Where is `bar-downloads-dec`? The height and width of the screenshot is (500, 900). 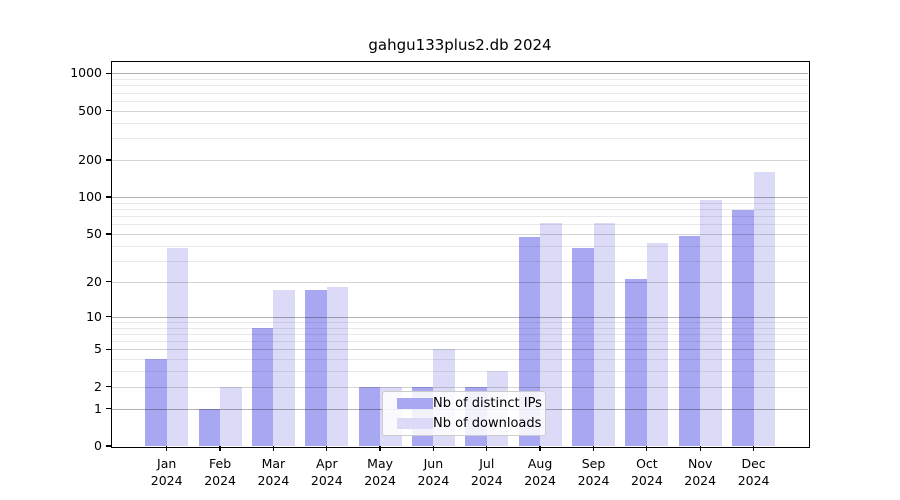 bar-downloads-dec is located at coordinates (764, 308).